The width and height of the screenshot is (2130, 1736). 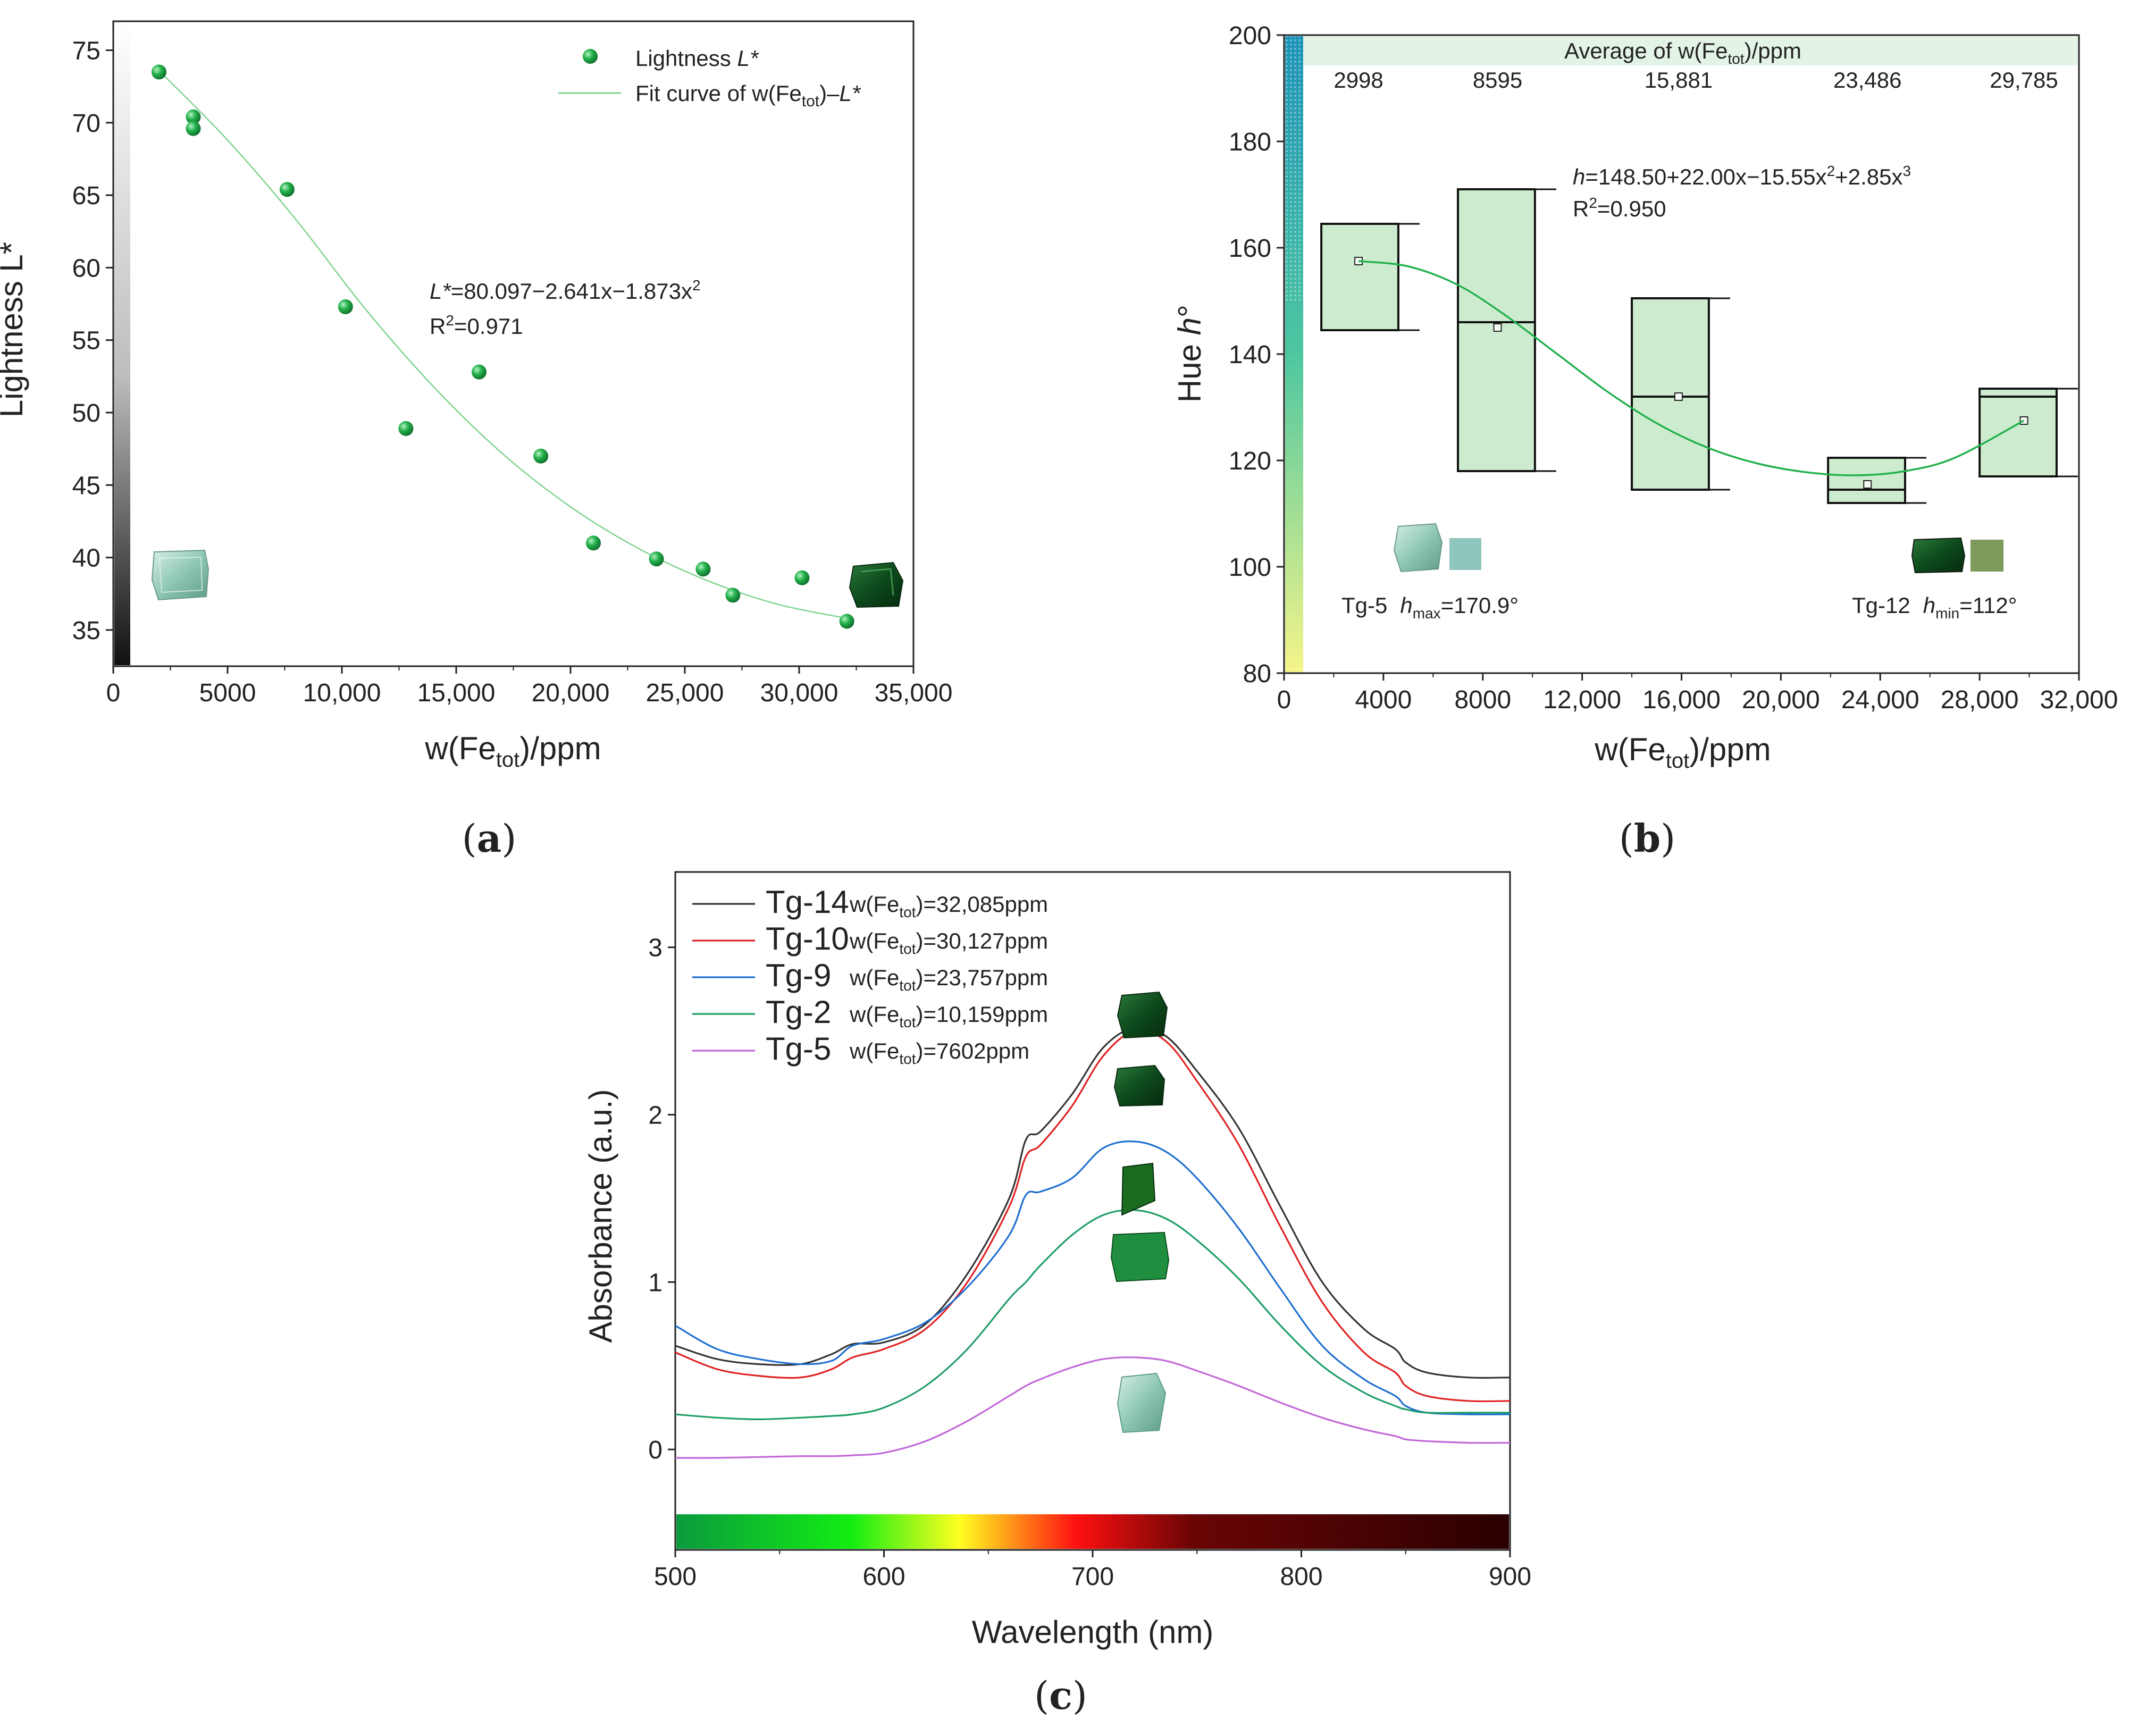 I want to click on y-tick-label: 55, so click(x=86, y=341).